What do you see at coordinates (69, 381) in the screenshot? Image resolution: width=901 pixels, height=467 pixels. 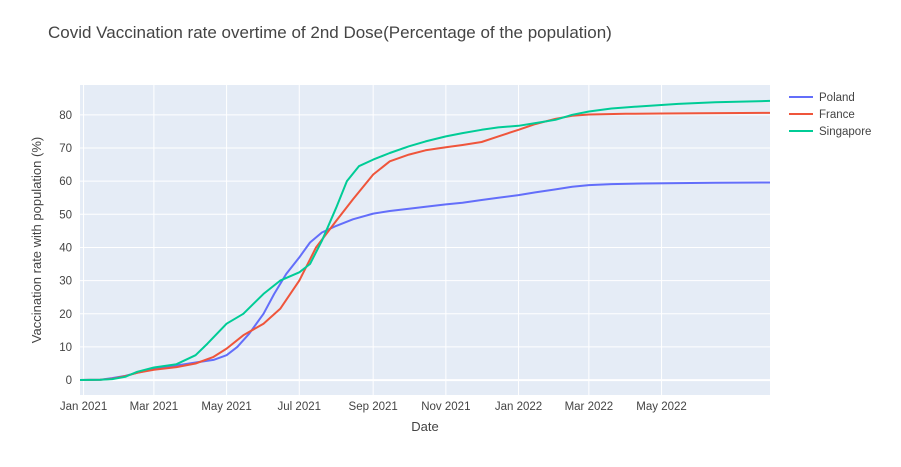 I see `y-tick-label: 0` at bounding box center [69, 381].